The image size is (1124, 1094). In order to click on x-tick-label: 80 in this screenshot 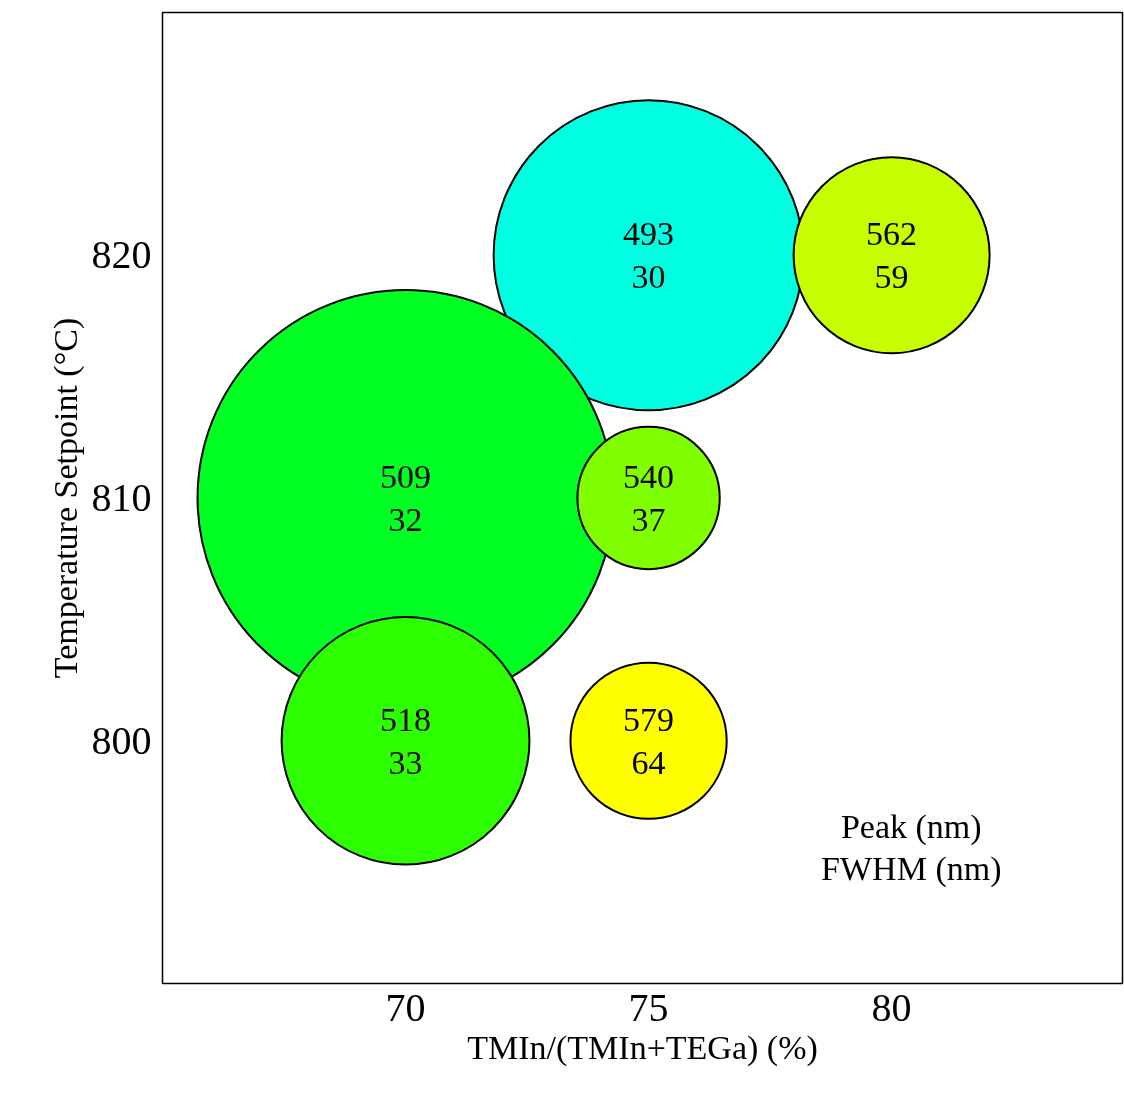, I will do `click(891, 1007)`.